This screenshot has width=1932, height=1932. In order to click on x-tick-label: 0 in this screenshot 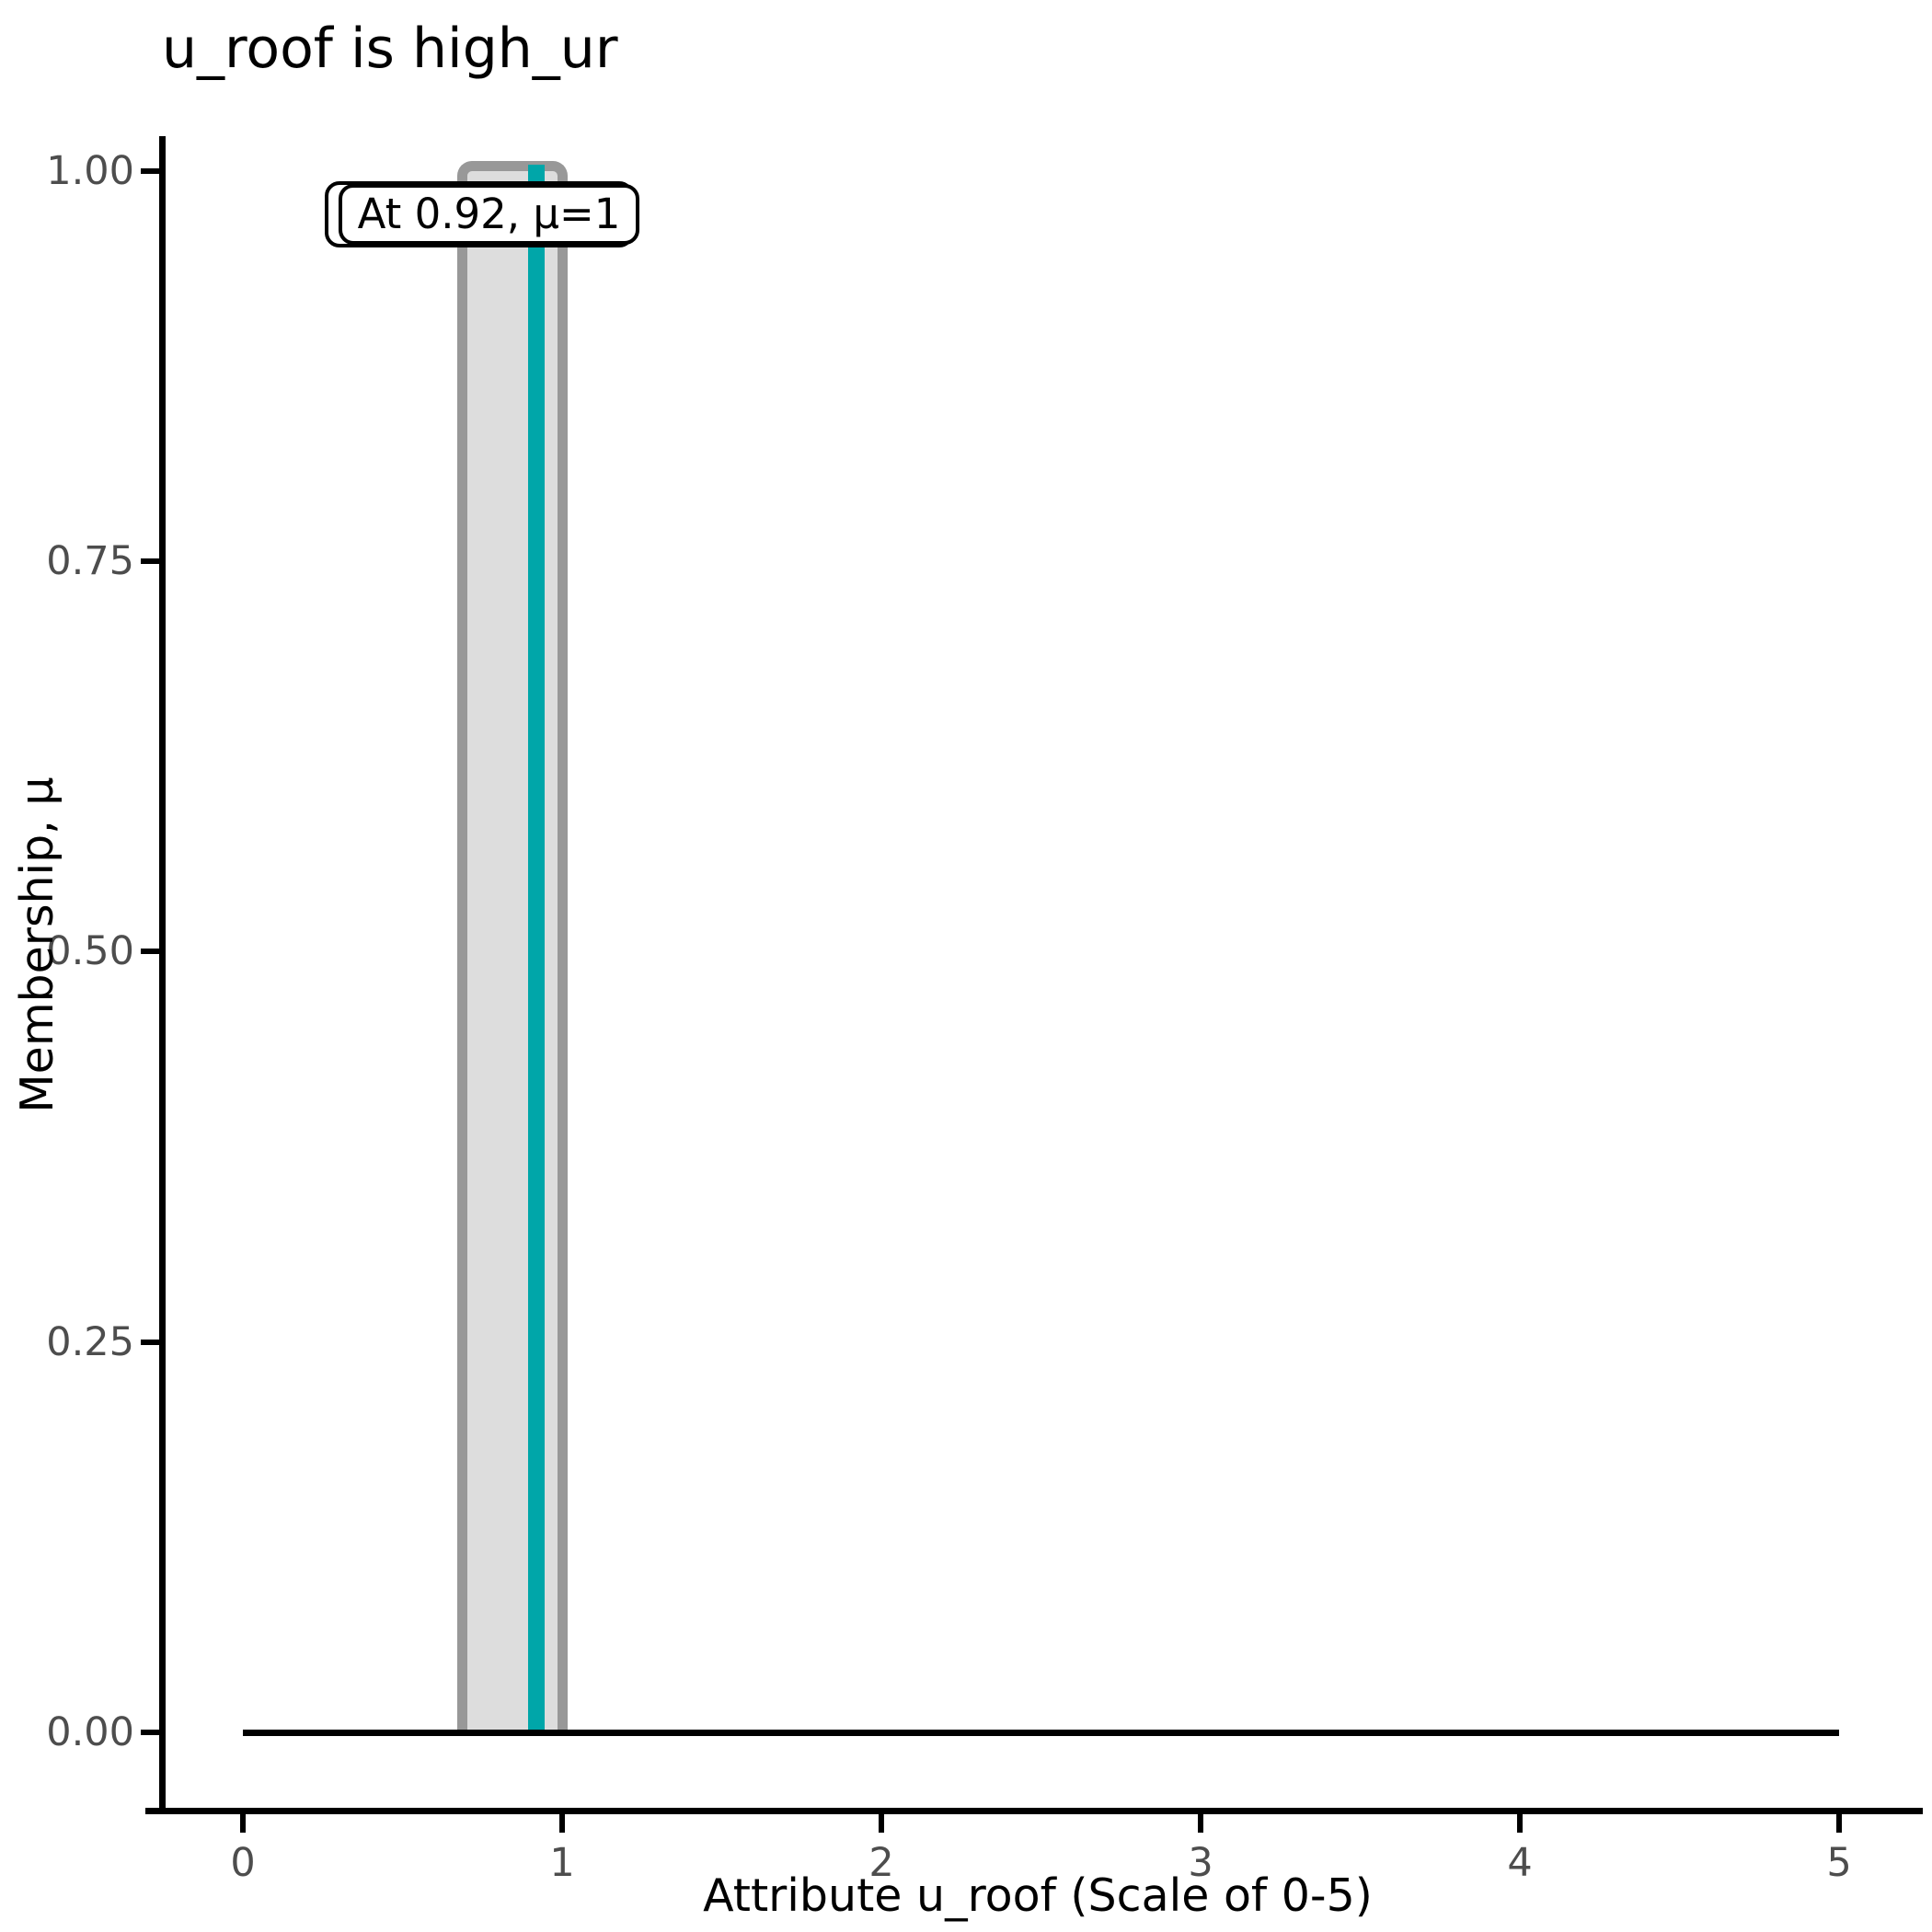, I will do `click(243, 1863)`.